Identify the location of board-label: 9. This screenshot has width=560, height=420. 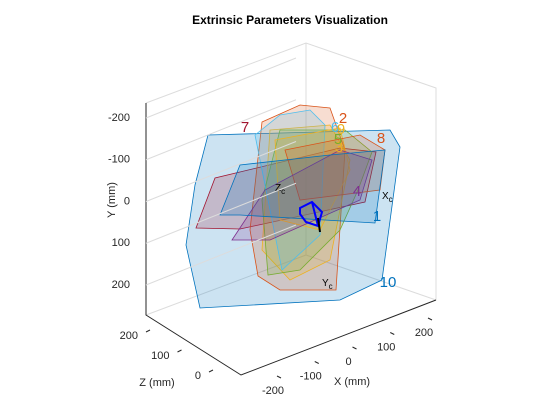
(341, 129).